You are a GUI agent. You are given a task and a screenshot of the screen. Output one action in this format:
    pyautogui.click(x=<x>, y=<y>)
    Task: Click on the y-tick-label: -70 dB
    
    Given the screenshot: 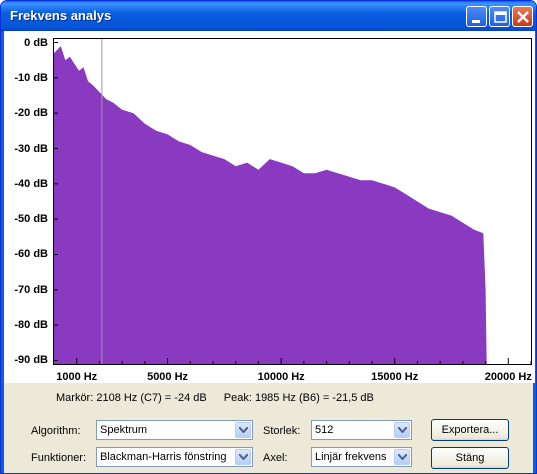 What is the action you would take?
    pyautogui.click(x=31, y=289)
    